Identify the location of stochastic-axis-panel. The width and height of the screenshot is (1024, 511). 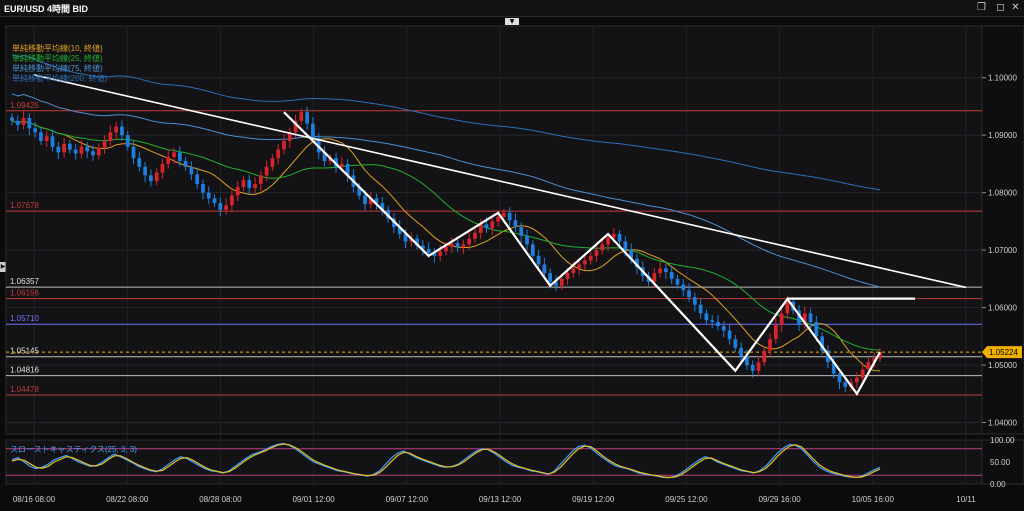
(1002, 462).